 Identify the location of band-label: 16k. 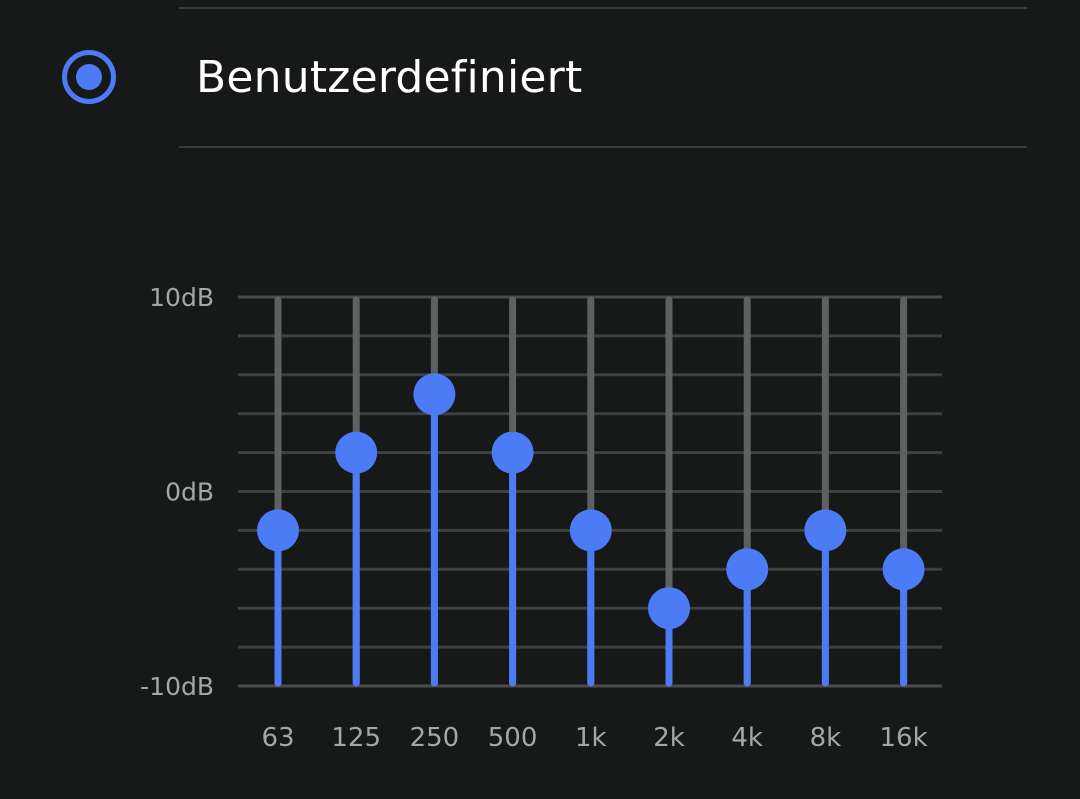
(904, 738).